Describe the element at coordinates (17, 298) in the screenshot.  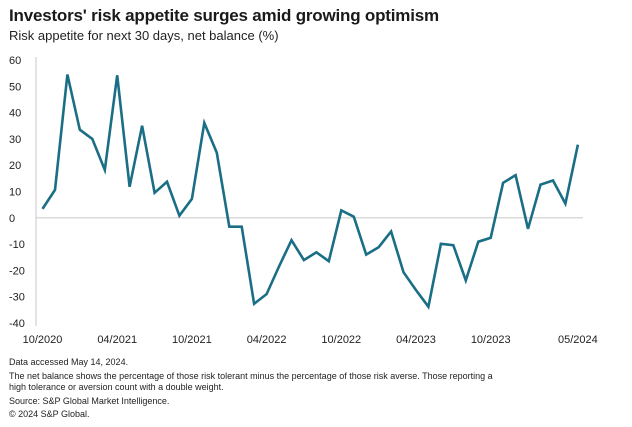
I see `y-tick-label: -30` at that location.